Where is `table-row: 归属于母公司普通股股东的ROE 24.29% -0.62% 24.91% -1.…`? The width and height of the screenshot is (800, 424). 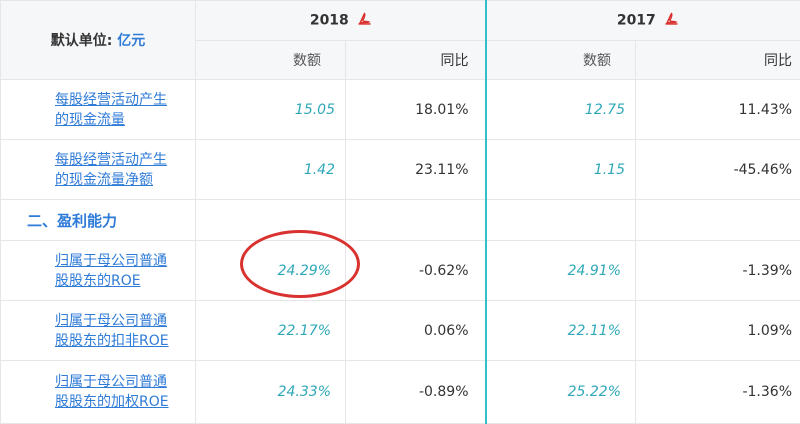
table-row: 归属于母公司普通股股东的ROE 24.29% -0.62% 24.91% -1.… is located at coordinates (400, 271).